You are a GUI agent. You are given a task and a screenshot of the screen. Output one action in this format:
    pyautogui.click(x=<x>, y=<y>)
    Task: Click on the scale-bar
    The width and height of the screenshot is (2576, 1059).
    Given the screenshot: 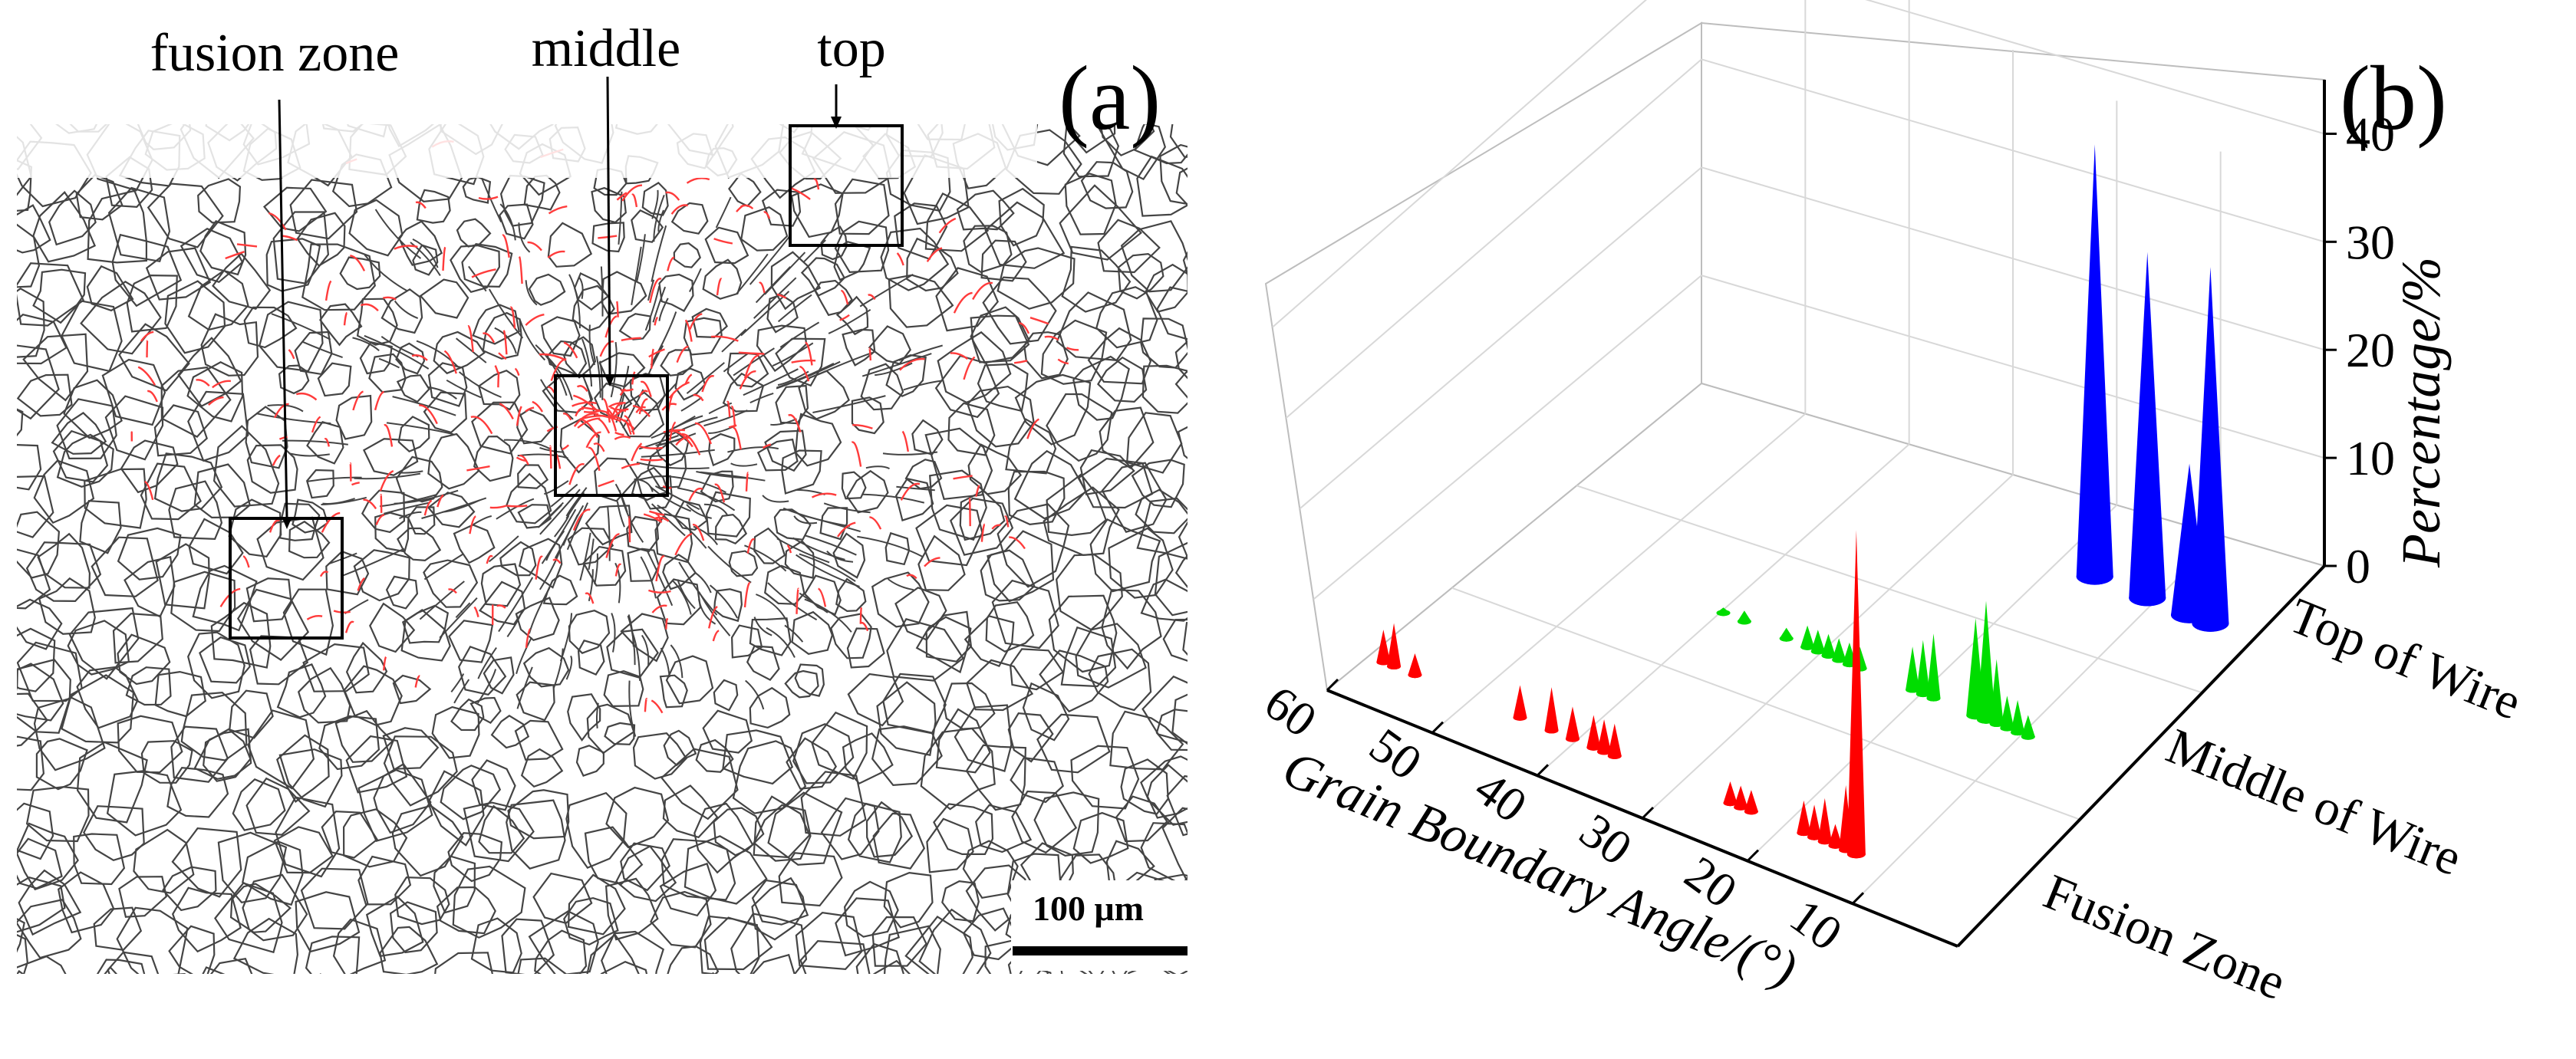 What is the action you would take?
    pyautogui.click(x=1100, y=950)
    